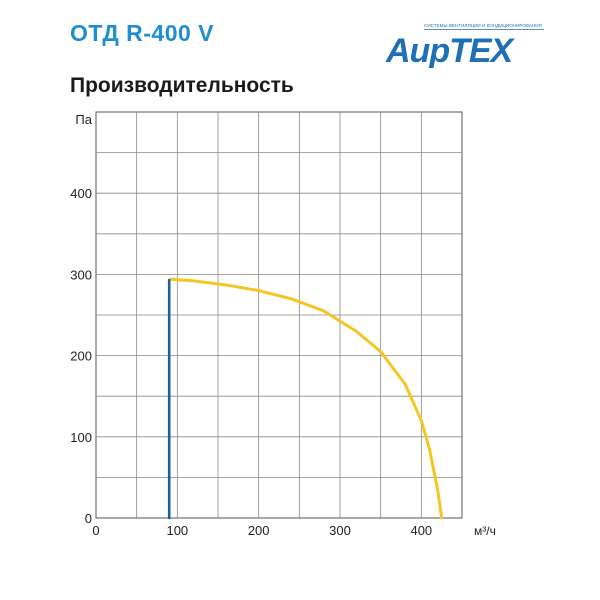 This screenshot has width=600, height=600. Describe the element at coordinates (81, 193) in the screenshot. I see `y-tick-label: 400` at that location.